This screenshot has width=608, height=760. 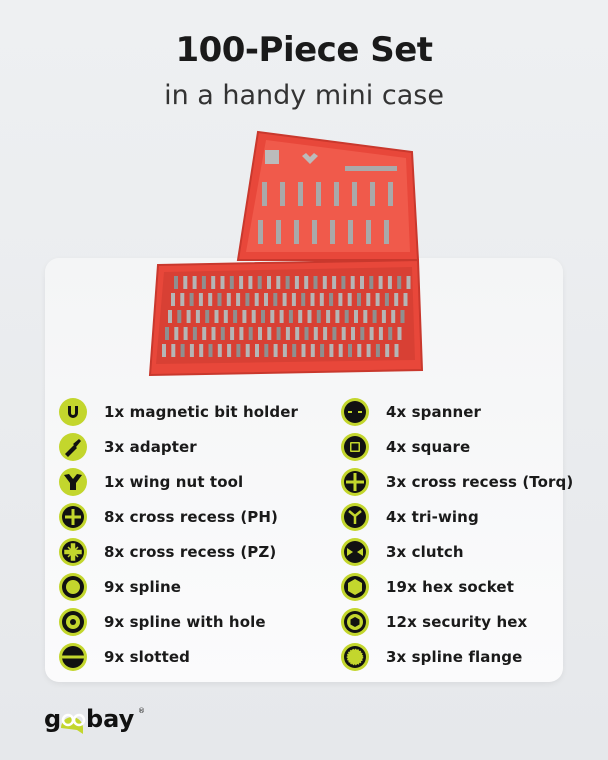 What do you see at coordinates (73, 551) in the screenshot?
I see `pozidriv-icon` at bounding box center [73, 551].